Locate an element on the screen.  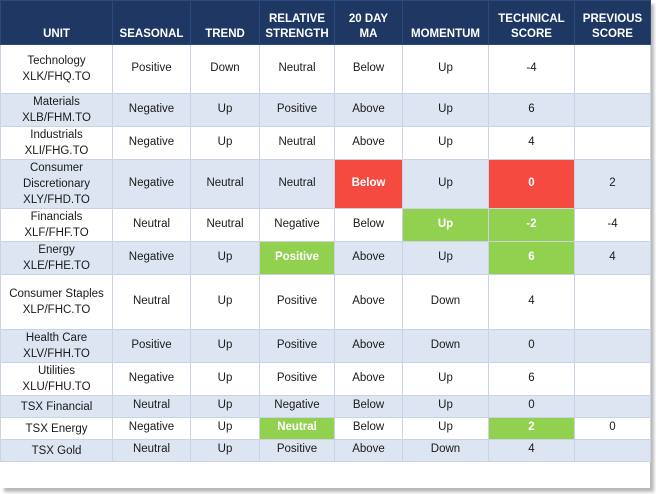
unit-cell: Industrials XLI/FHG.TO is located at coordinates (56, 143).